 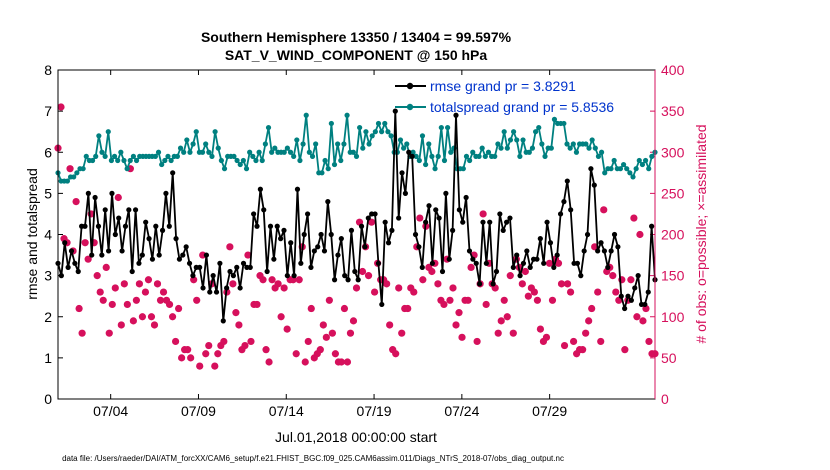 I want to click on x-tick-label: 07/24, so click(x=461, y=411).